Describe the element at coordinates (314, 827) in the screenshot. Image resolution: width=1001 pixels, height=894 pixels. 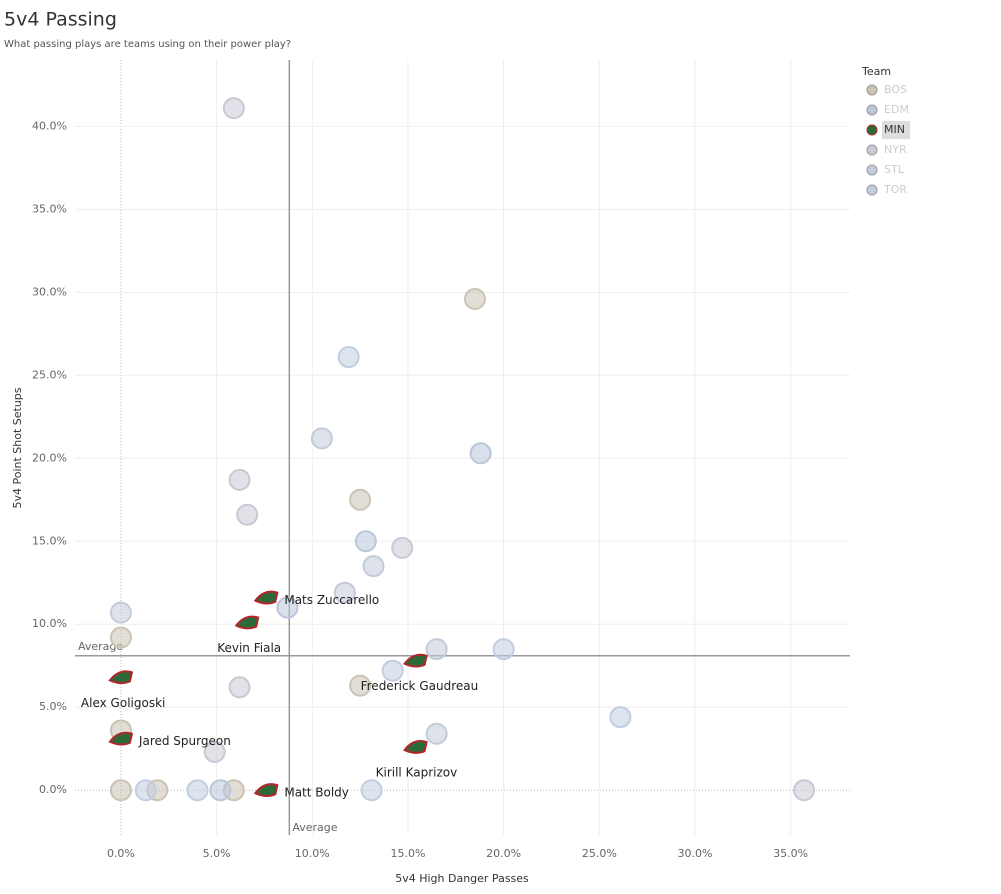
I see `reference-label: Average` at that location.